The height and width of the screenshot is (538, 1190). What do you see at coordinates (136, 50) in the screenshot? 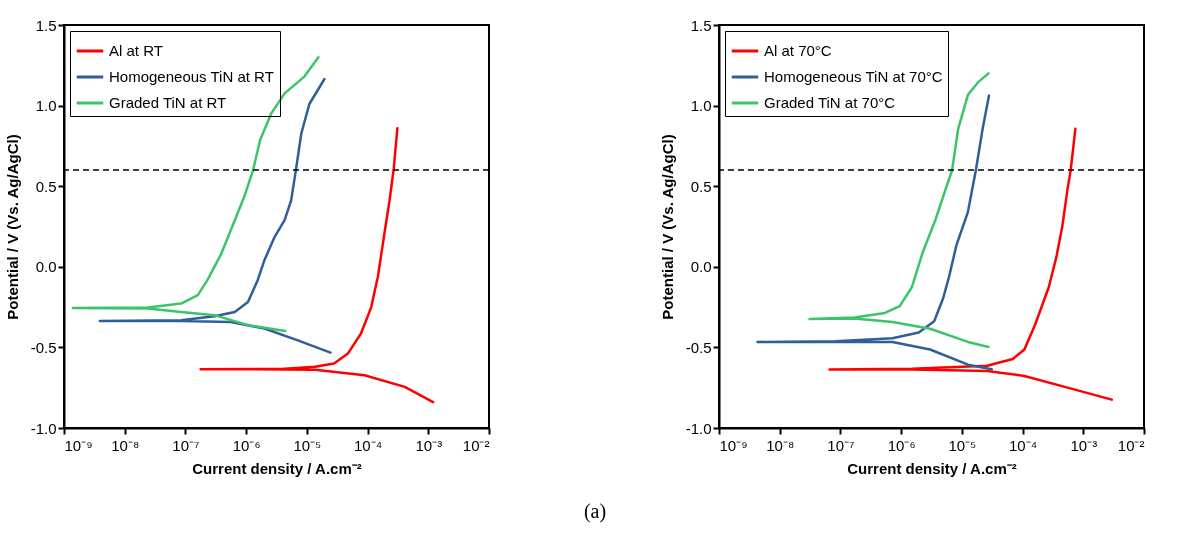
I see `legend-label: Al at RT` at bounding box center [136, 50].